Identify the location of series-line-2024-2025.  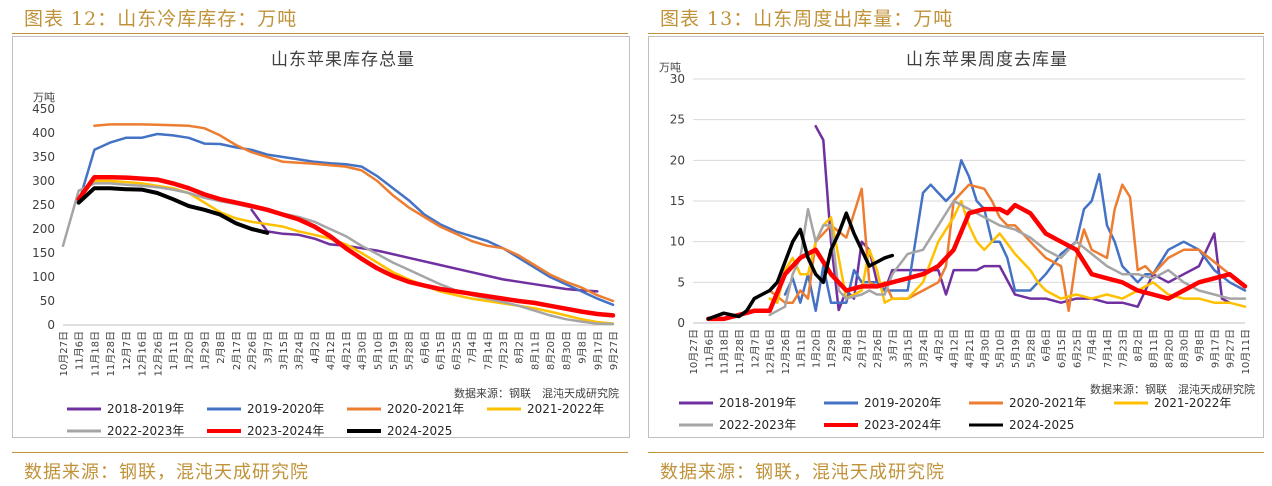
(173, 210).